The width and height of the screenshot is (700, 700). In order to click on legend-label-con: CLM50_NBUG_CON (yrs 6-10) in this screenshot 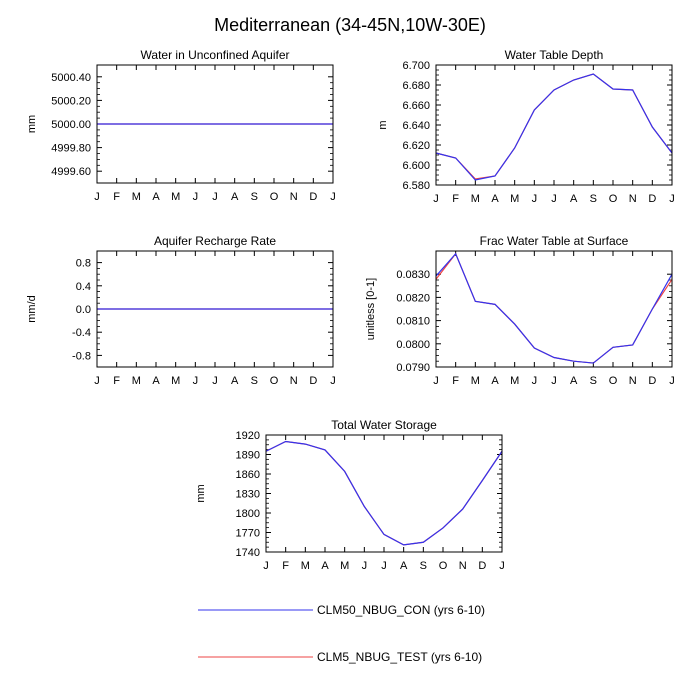, I will do `click(401, 610)`.